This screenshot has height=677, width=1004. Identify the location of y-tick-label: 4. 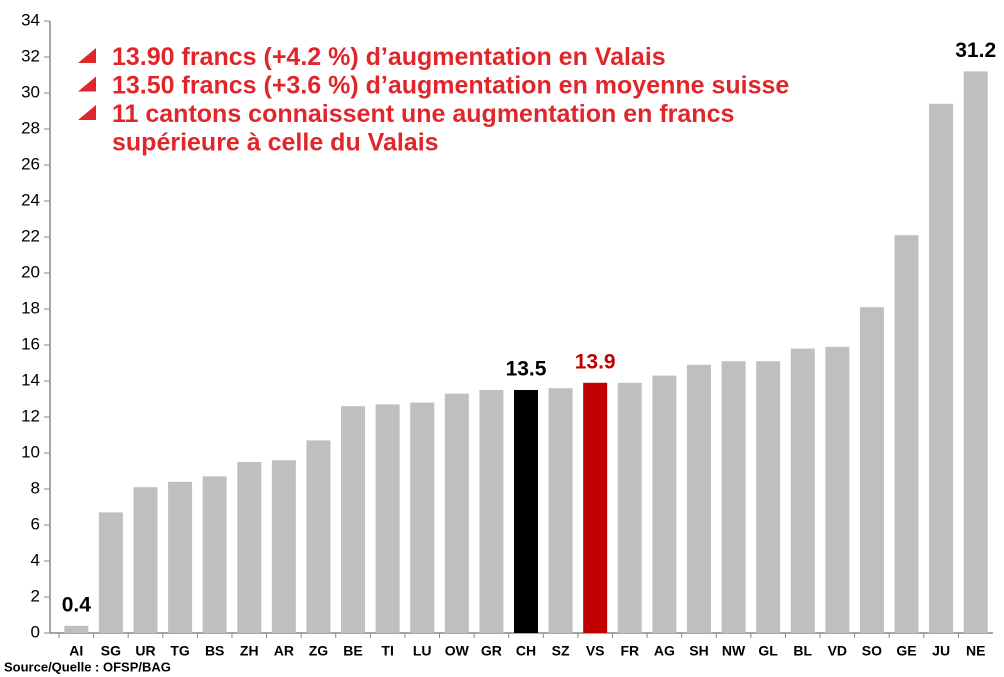
(35, 559).